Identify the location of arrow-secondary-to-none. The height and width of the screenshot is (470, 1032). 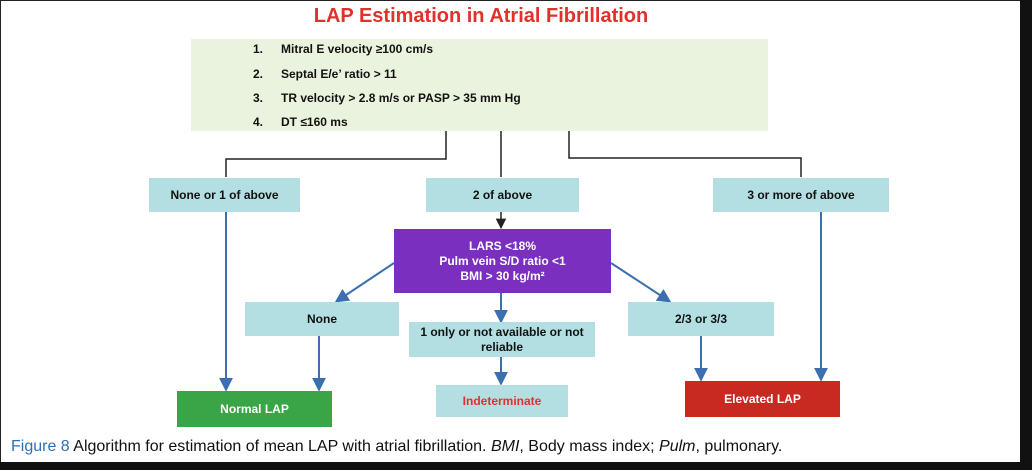
(364, 282).